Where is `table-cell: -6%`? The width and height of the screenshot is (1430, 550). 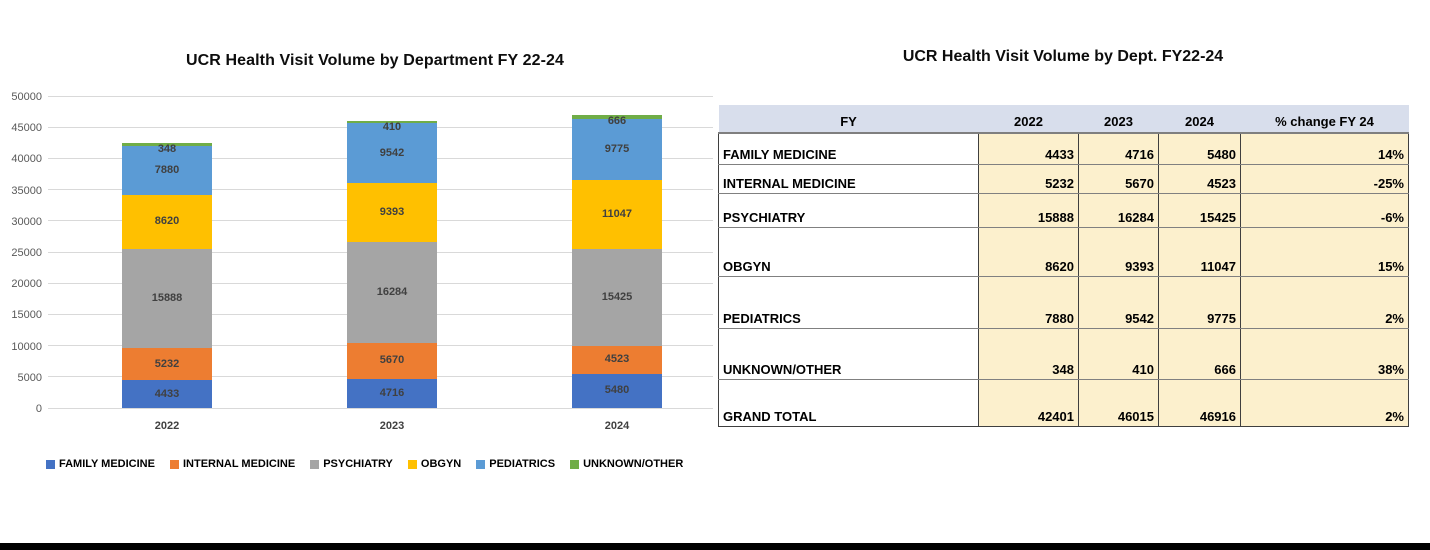
table-cell: -6% is located at coordinates (1324, 210).